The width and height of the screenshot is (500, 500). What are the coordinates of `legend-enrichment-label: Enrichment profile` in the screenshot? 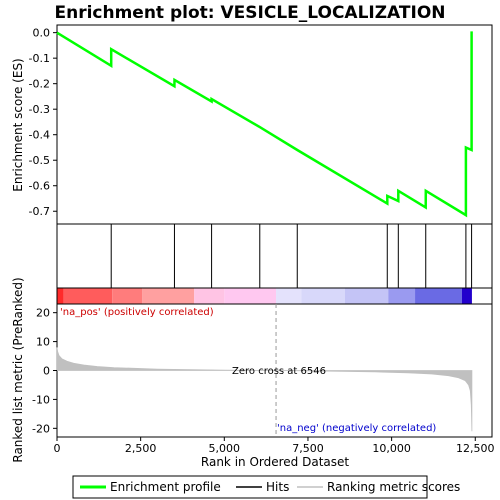 It's located at (165, 487).